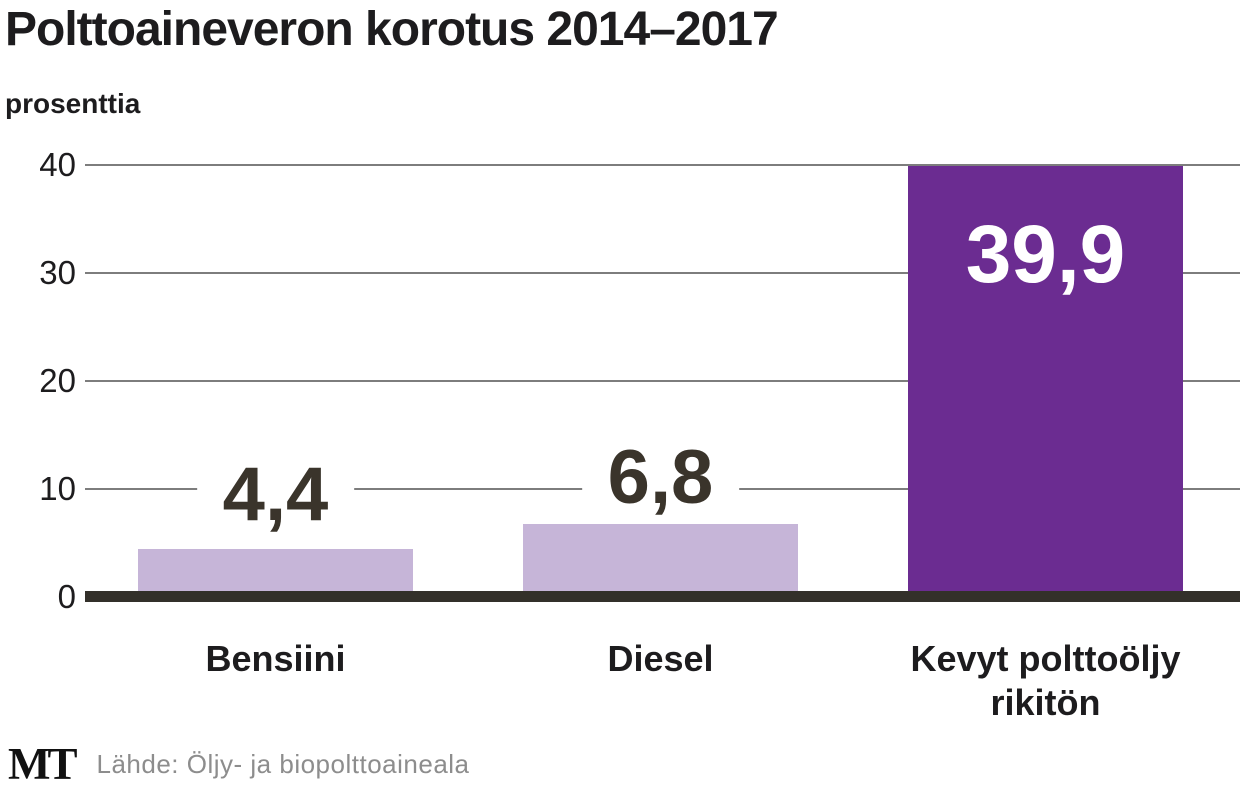 The height and width of the screenshot is (790, 1240). What do you see at coordinates (57, 380) in the screenshot?
I see `y-tick-label-20: 20` at bounding box center [57, 380].